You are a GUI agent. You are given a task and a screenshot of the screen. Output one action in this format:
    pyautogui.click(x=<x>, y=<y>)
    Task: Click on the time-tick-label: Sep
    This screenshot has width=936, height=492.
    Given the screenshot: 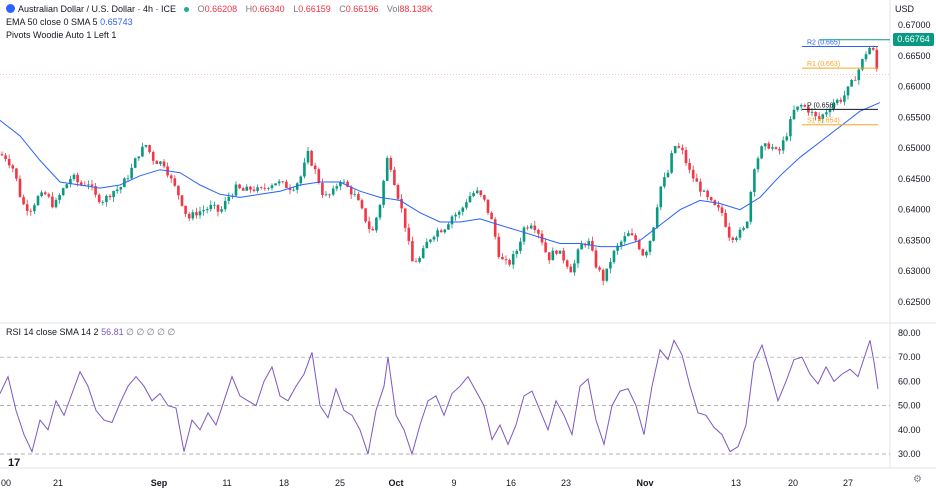 What is the action you would take?
    pyautogui.click(x=159, y=483)
    